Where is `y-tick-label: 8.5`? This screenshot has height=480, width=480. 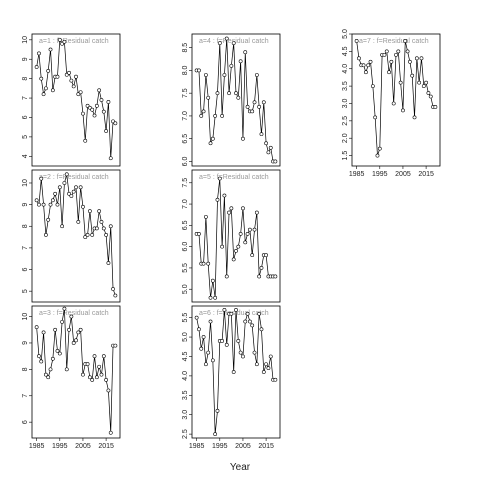 y-tick-label: 8.5 is located at coordinates (185, 48).